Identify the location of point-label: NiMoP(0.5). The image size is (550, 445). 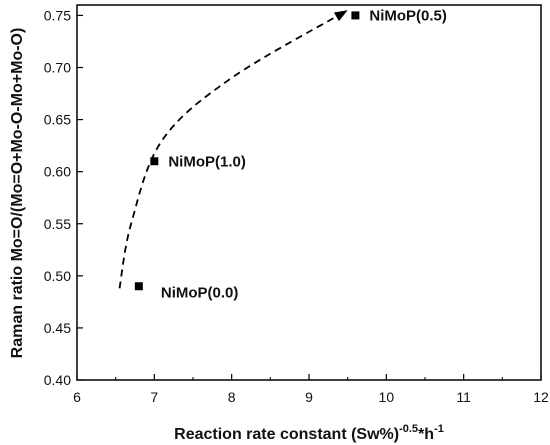
(408, 15).